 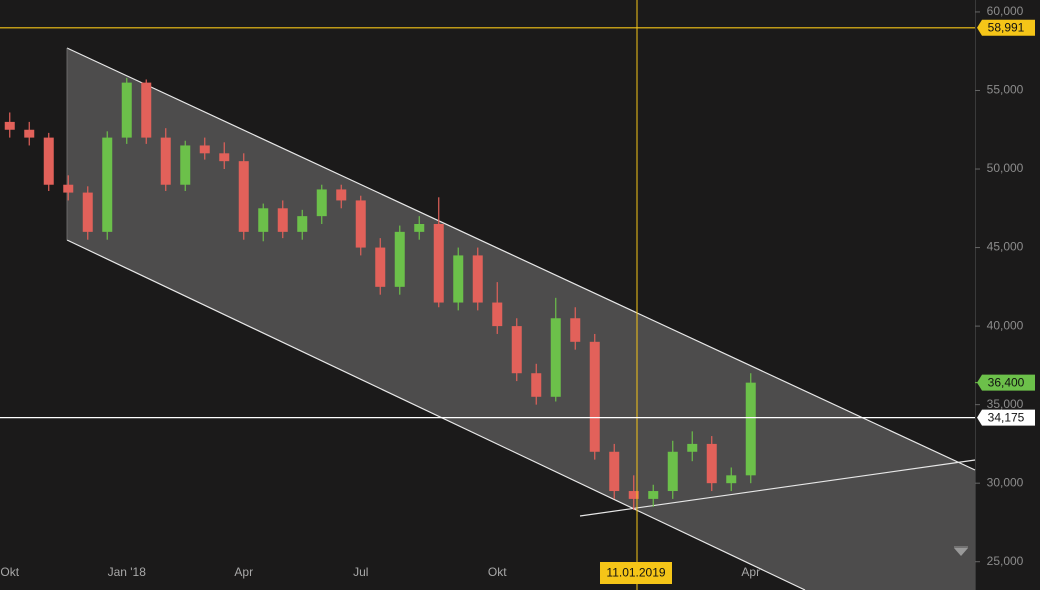 I want to click on y-tick-label: 35,000, so click(x=1005, y=404).